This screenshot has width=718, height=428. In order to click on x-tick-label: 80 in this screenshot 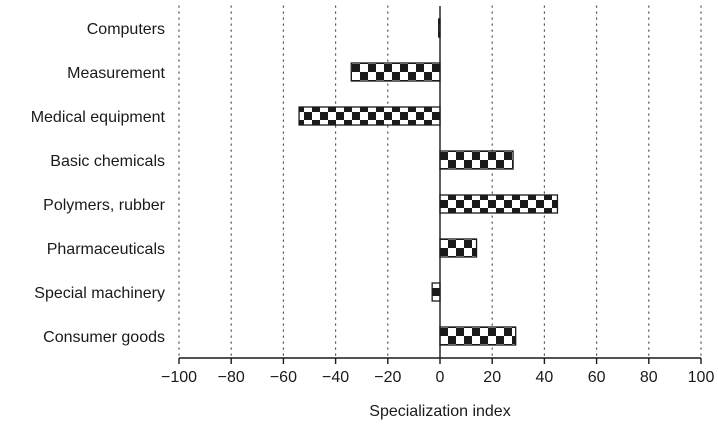, I will do `click(649, 377)`.